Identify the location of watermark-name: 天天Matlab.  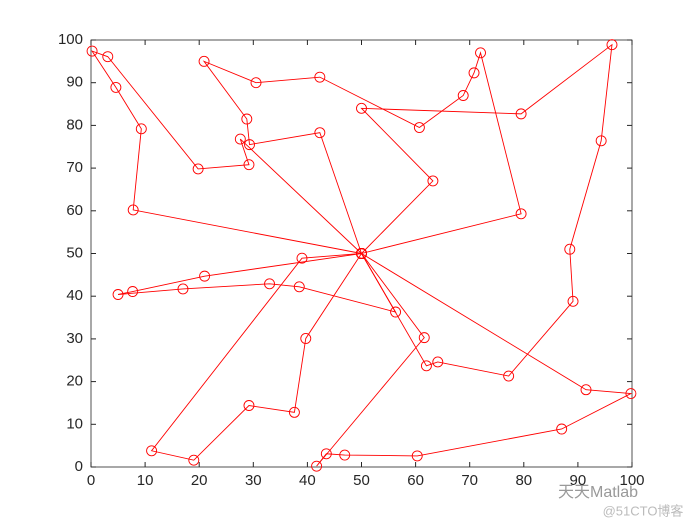
(598, 492).